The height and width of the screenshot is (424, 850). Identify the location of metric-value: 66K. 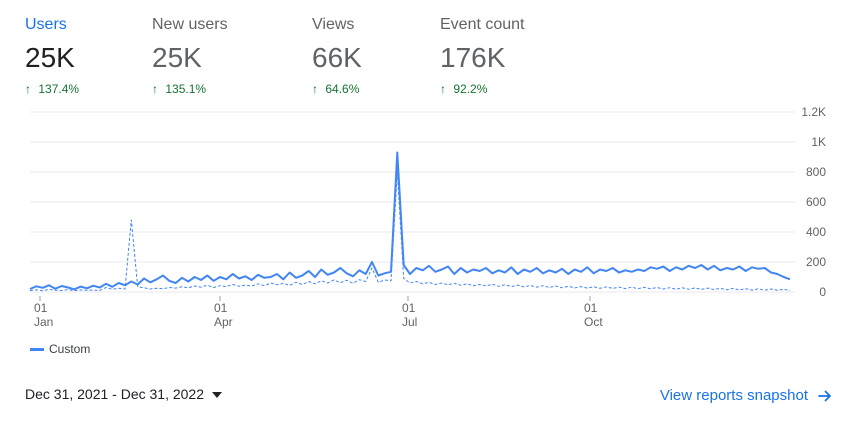
(337, 57).